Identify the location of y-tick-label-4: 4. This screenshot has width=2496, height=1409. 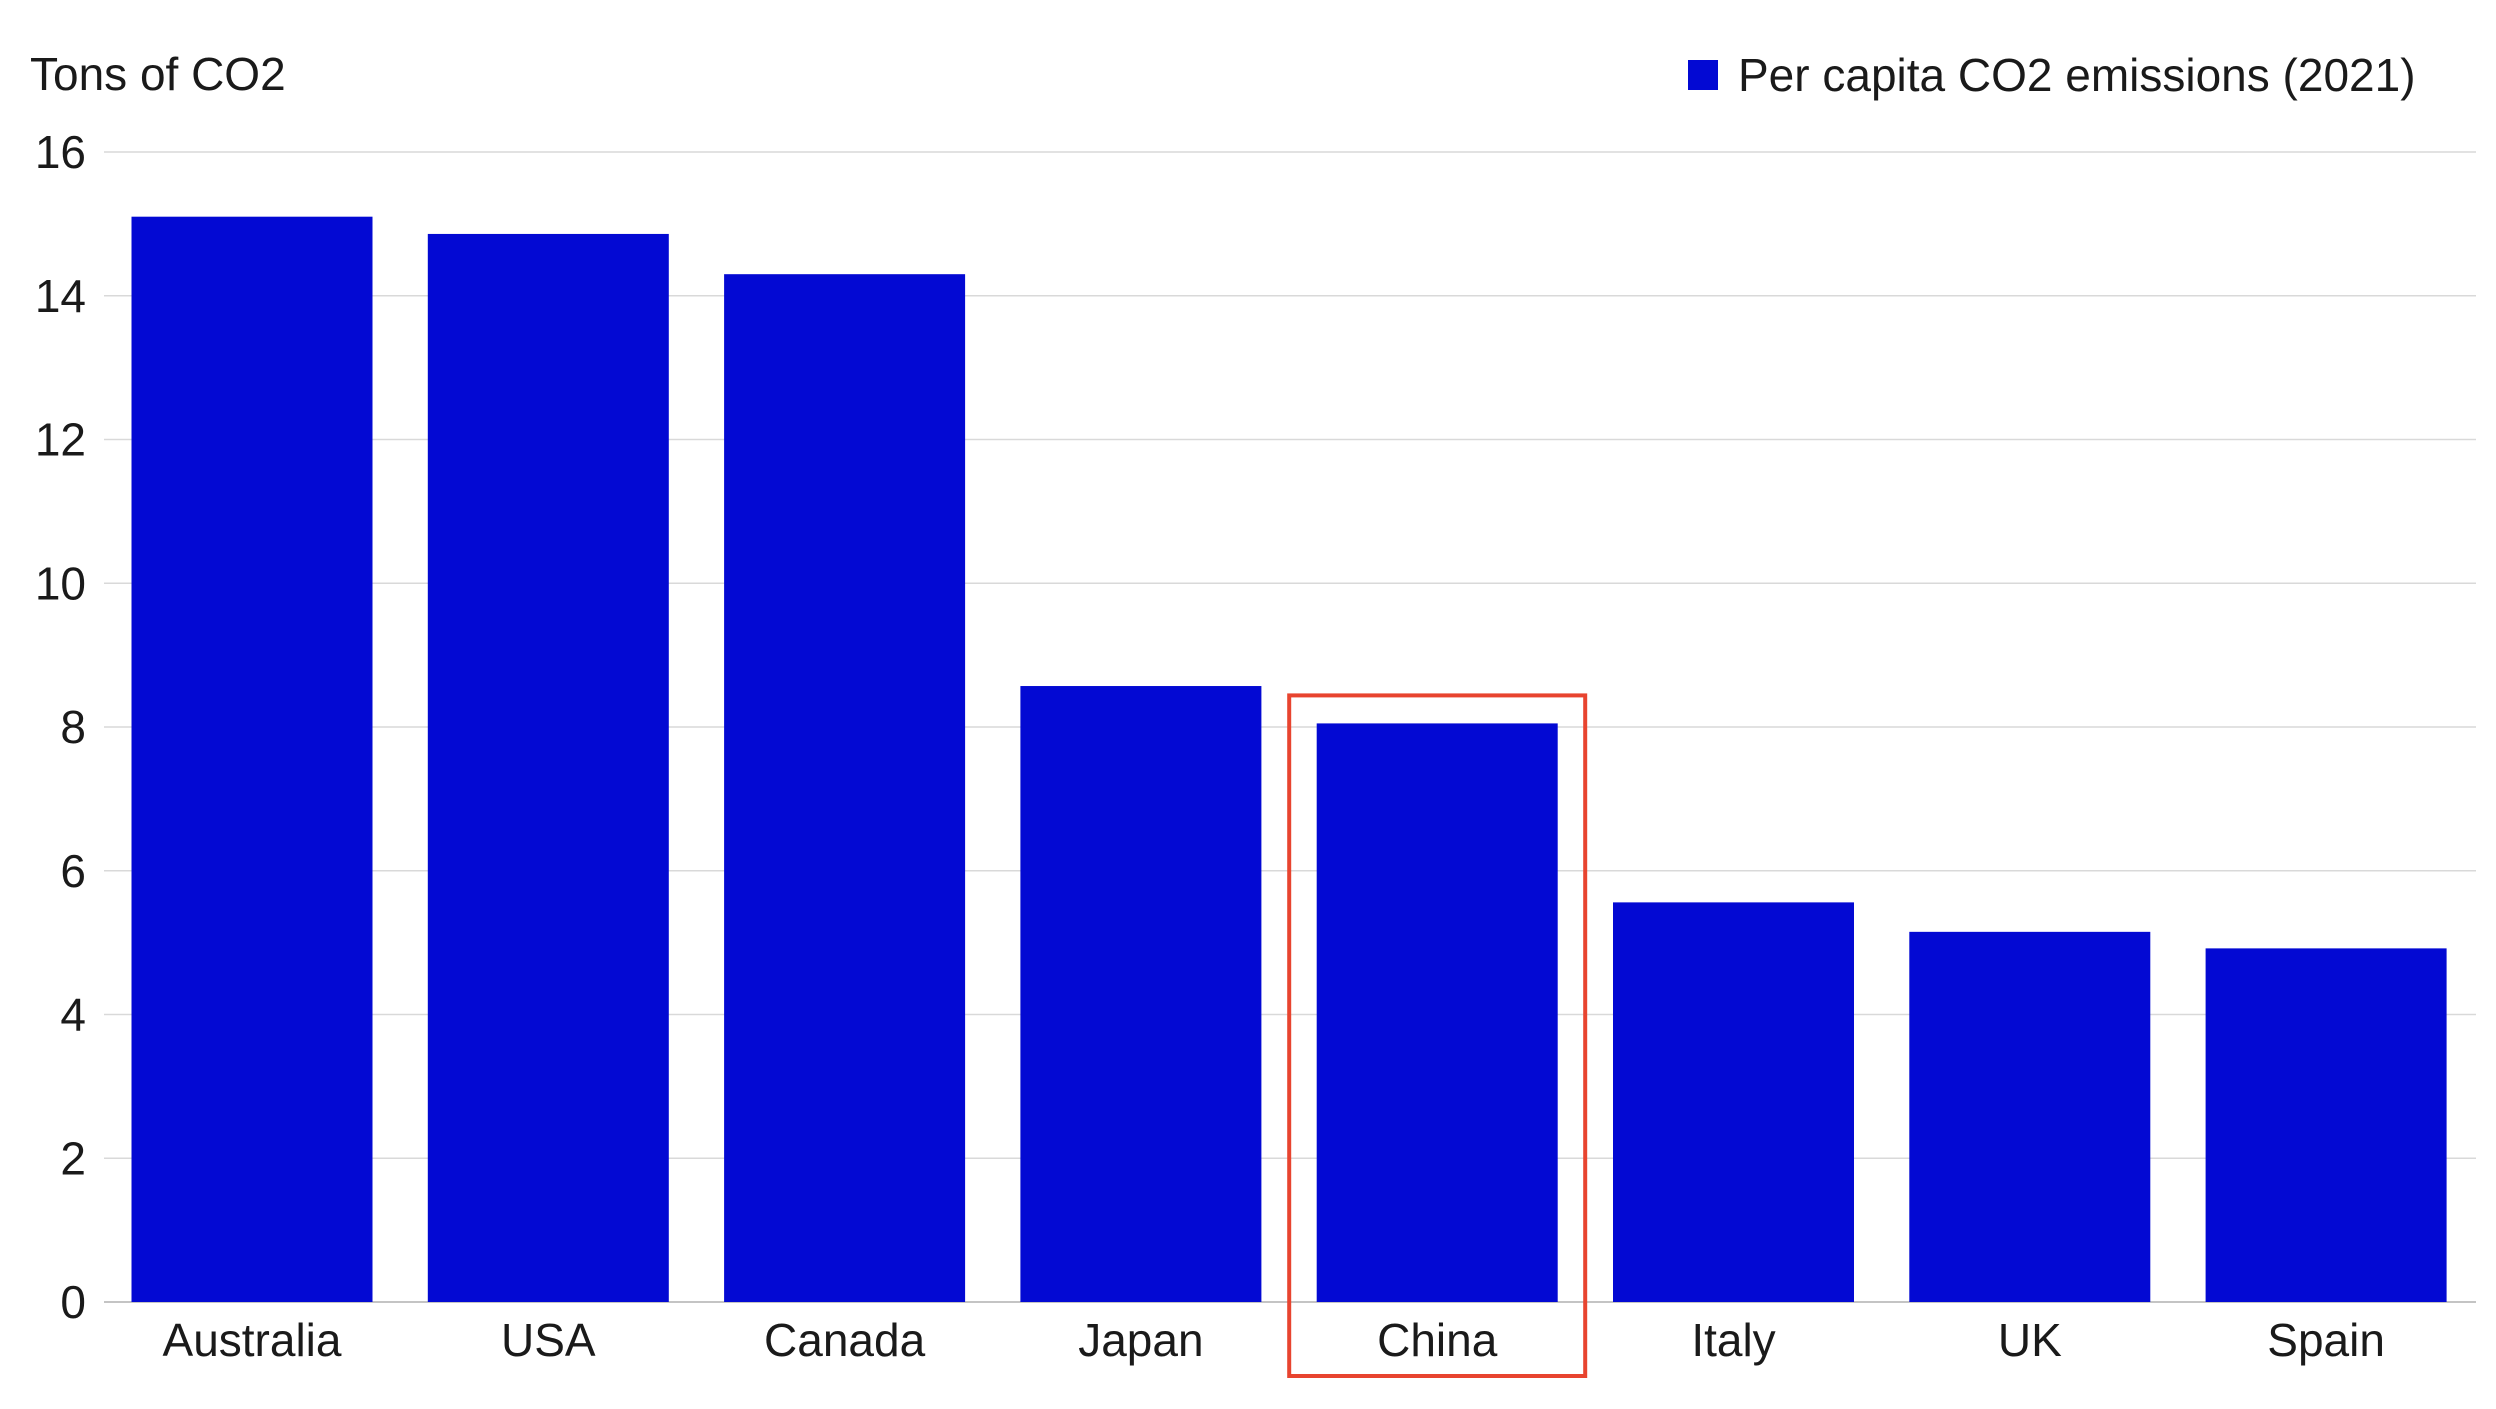
(73, 1015).